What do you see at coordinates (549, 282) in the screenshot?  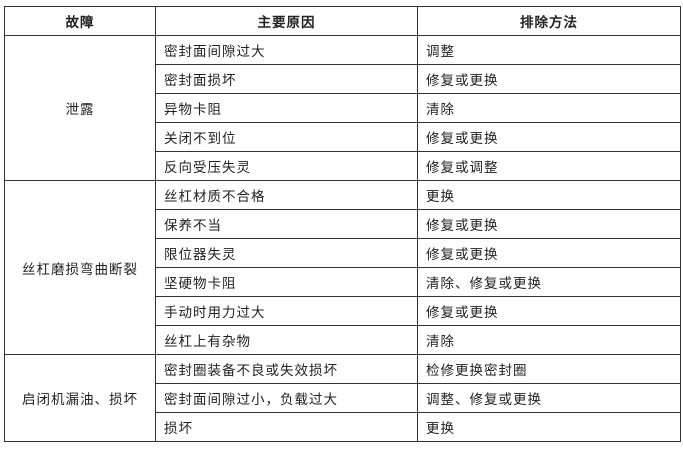 I see `remedy-cell: 清除、修复或更换` at bounding box center [549, 282].